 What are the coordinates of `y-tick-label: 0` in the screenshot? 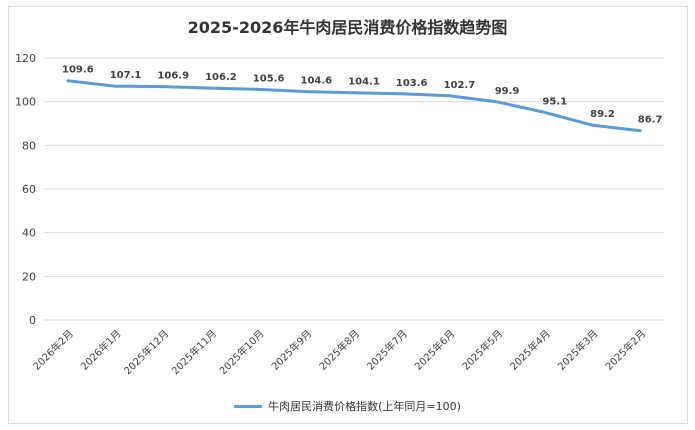 It's located at (32, 320).